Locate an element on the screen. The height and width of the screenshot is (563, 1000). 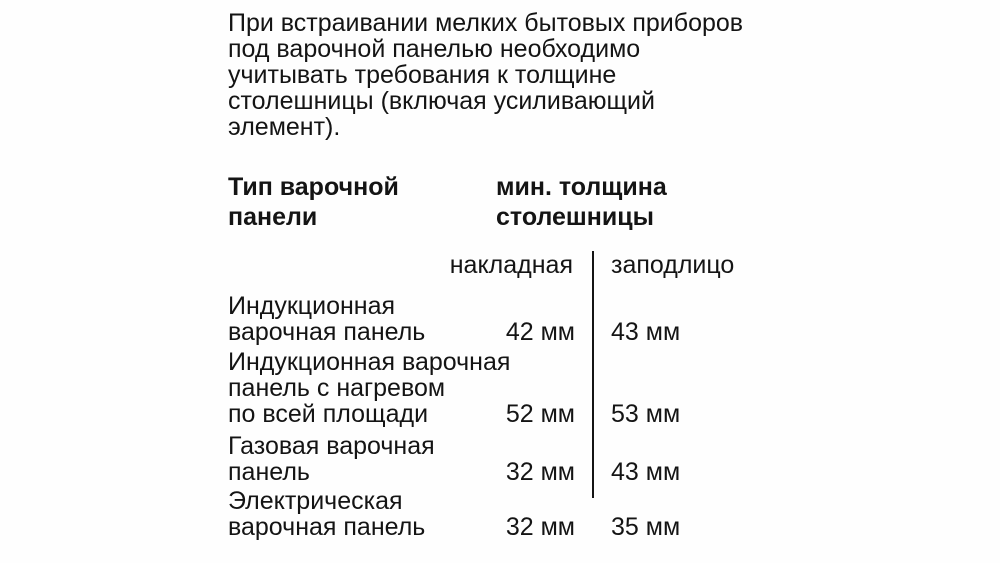
column-divider-line is located at coordinates (593, 374).